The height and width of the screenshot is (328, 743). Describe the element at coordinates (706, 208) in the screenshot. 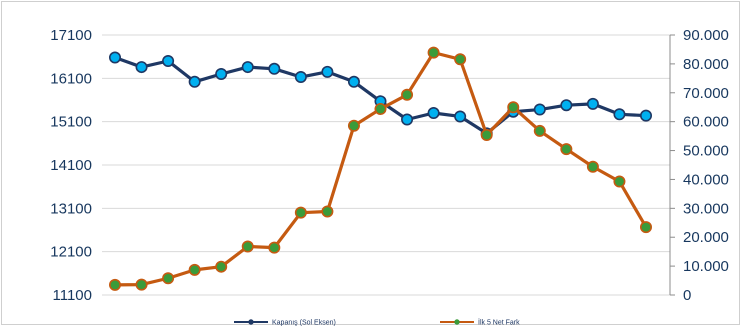

I see `right-tick-label: 30.000` at that location.